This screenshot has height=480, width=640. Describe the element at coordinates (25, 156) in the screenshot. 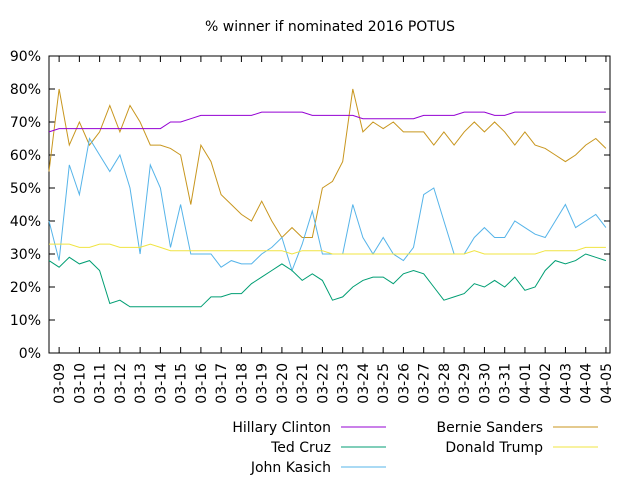

I see `y-tick-label: 60%` at that location.